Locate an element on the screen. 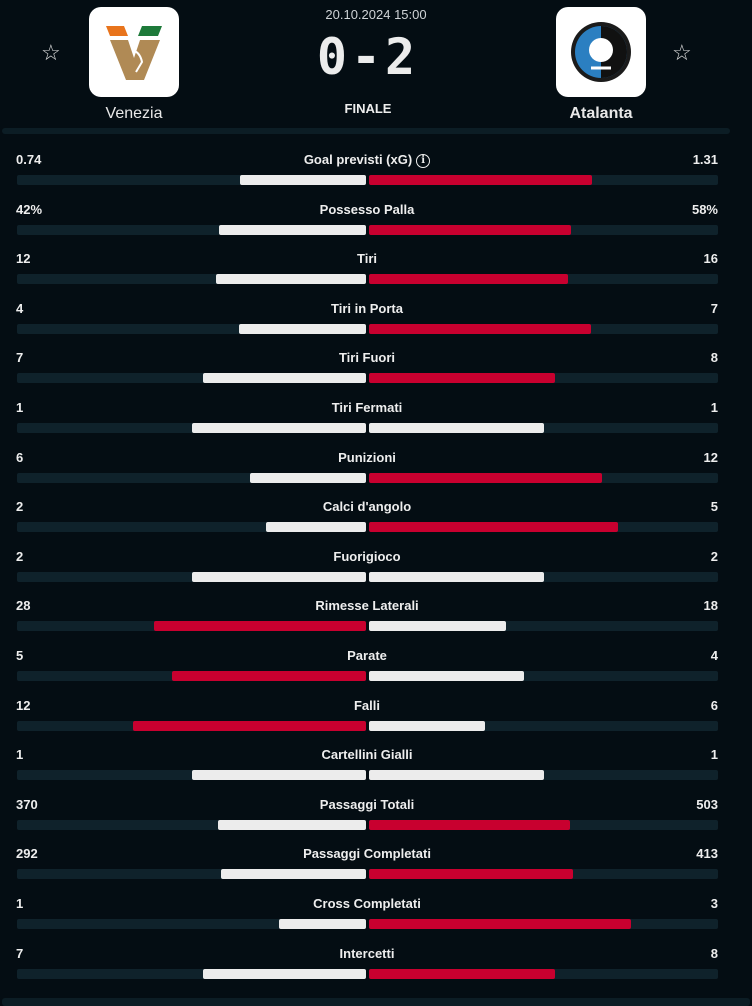 The width and height of the screenshot is (752, 1006). stat-label: Possesso Palla is located at coordinates (367, 209).